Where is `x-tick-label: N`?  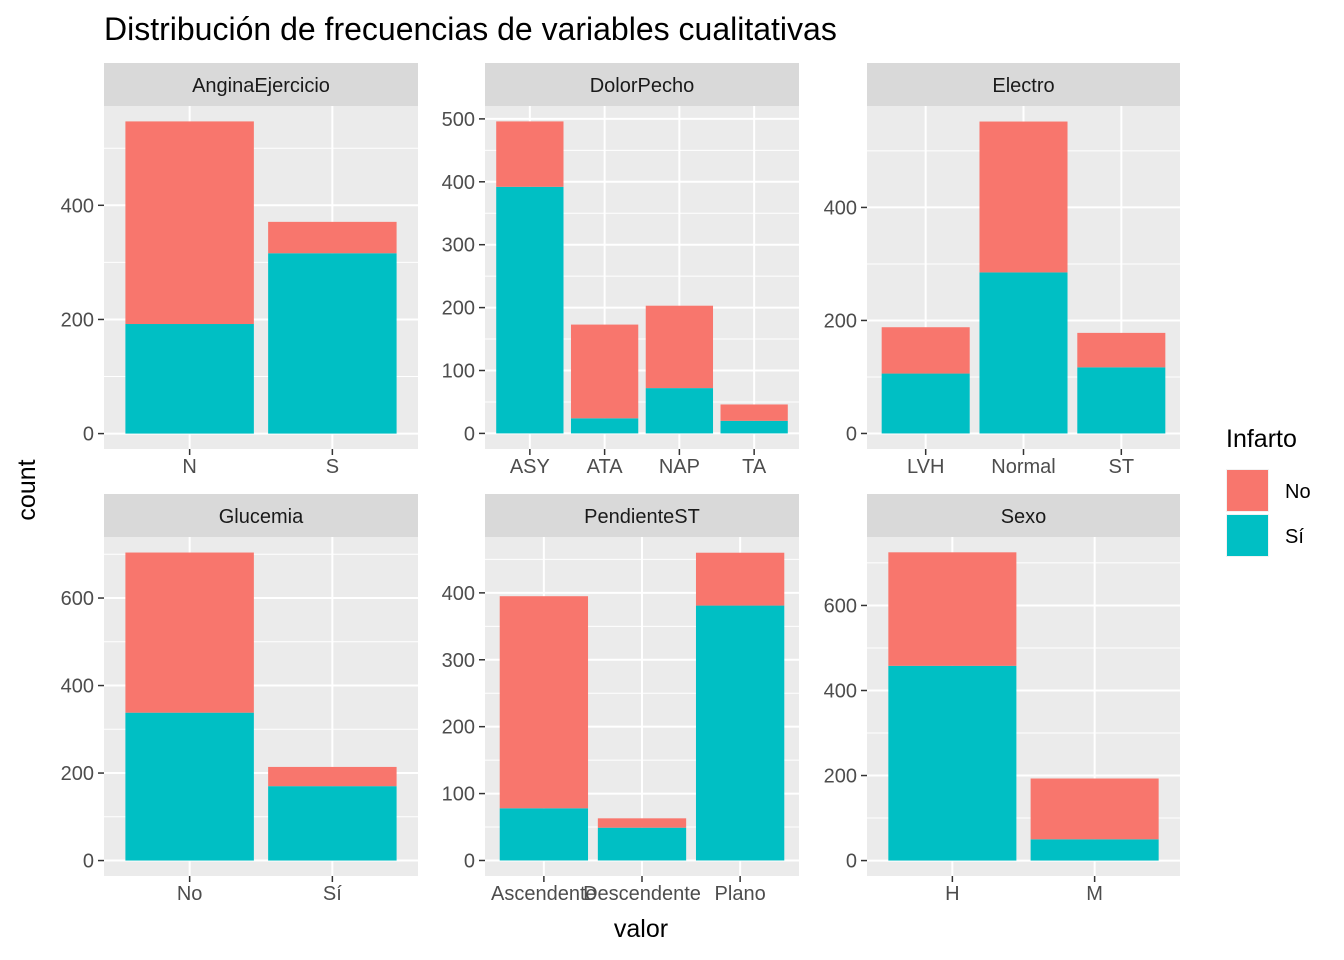
x-tick-label: N is located at coordinates (189, 467).